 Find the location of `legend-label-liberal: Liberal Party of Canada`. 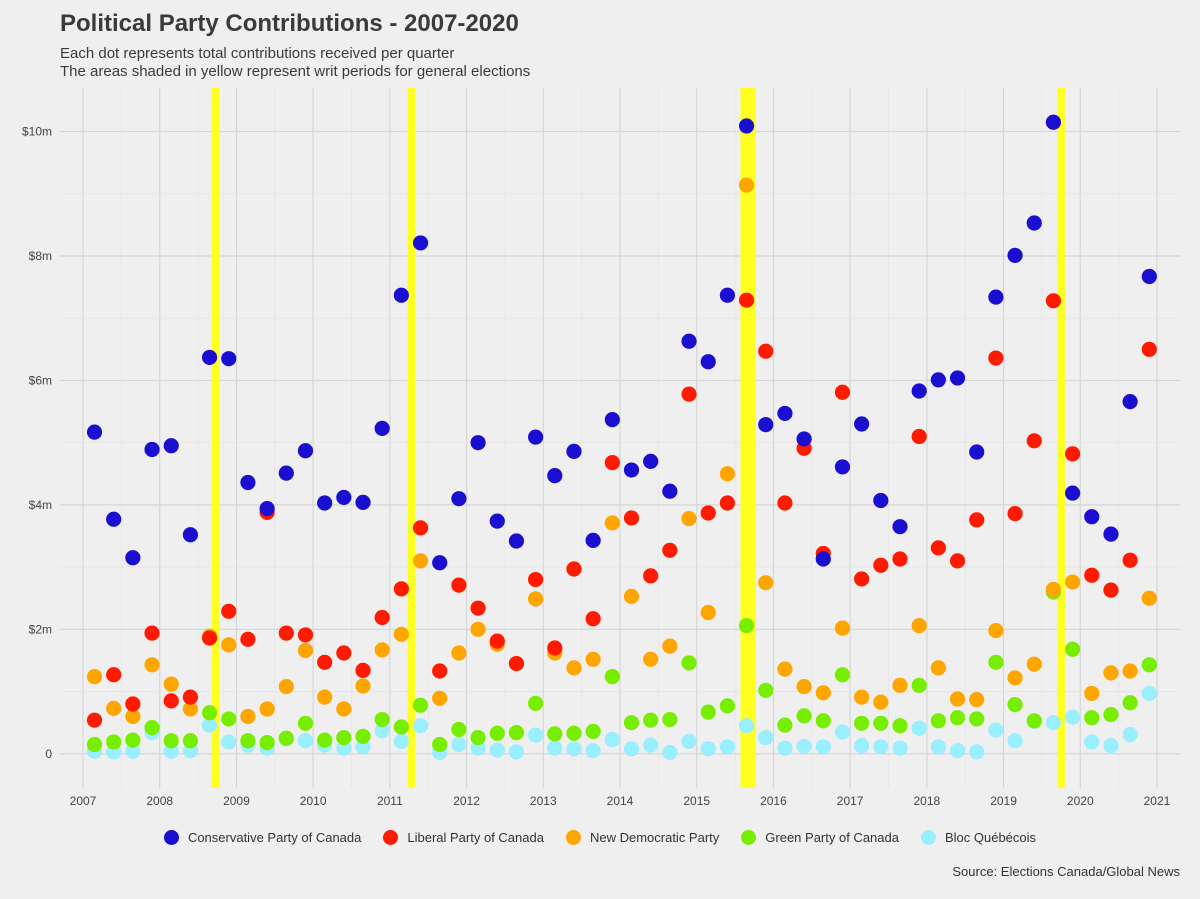

legend-label-liberal: Liberal Party of Canada is located at coordinates (475, 837).